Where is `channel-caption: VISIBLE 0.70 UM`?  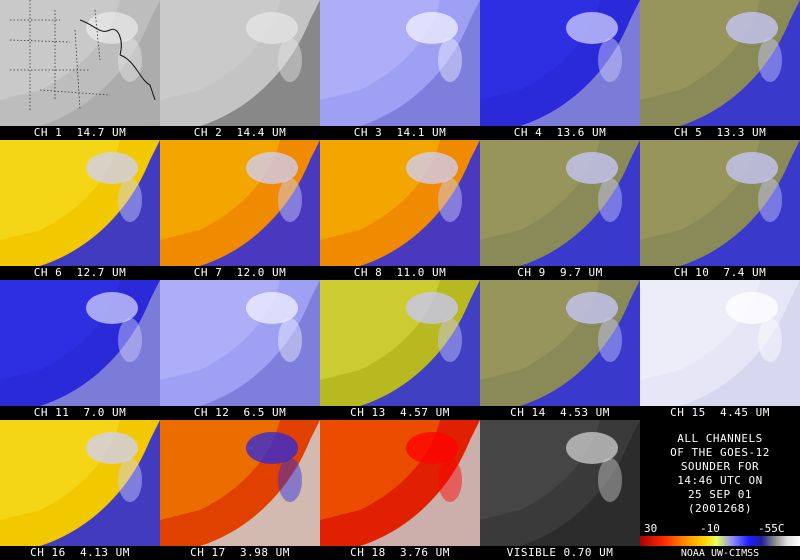 channel-caption: VISIBLE 0.70 UM is located at coordinates (560, 553).